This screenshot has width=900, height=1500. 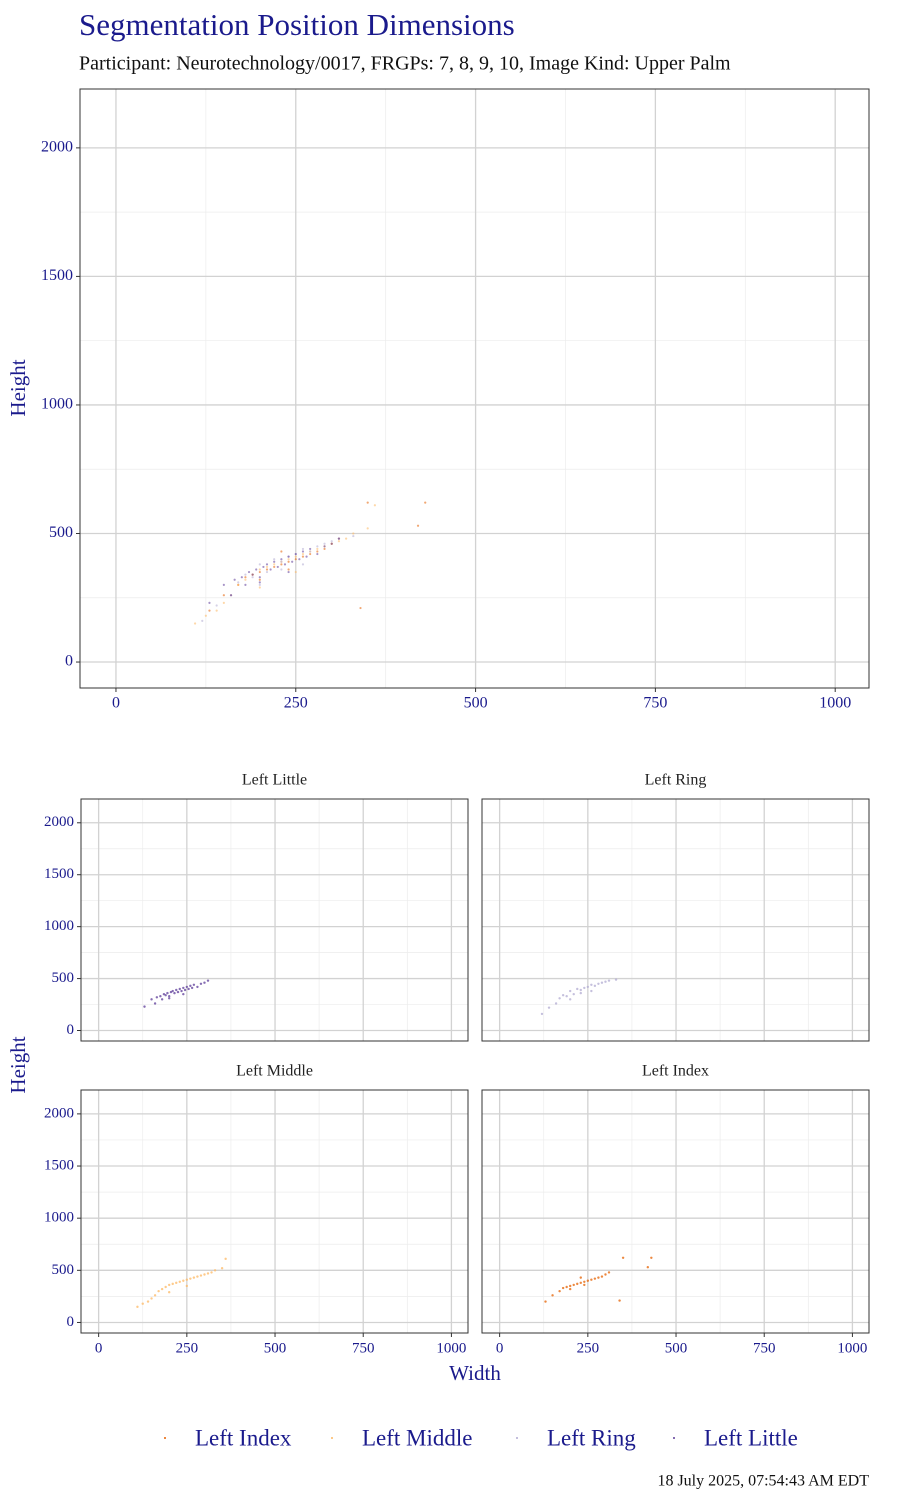 I want to click on x-tick-label: 500, so click(x=275, y=1348).